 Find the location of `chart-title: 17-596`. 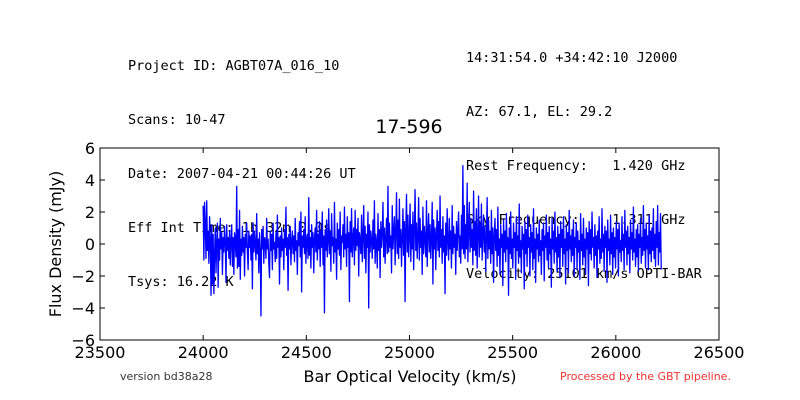

chart-title: 17-596 is located at coordinates (408, 127).